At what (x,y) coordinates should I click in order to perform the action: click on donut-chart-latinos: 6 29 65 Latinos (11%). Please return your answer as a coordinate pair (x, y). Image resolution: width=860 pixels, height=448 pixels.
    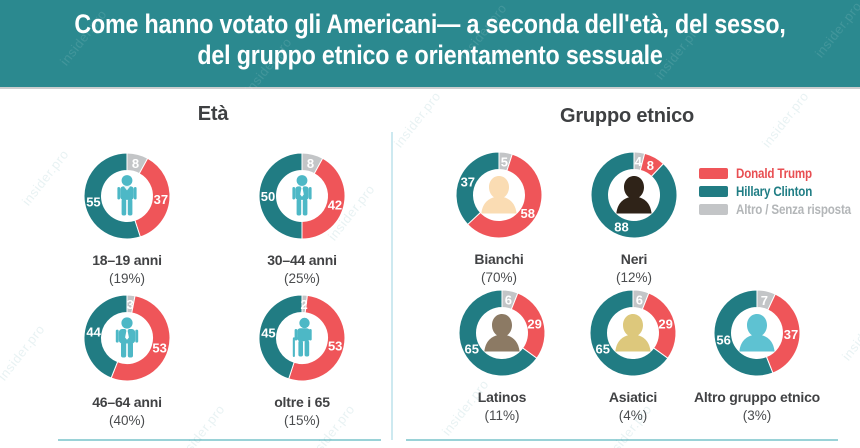
    Looking at the image, I should click on (502, 355).